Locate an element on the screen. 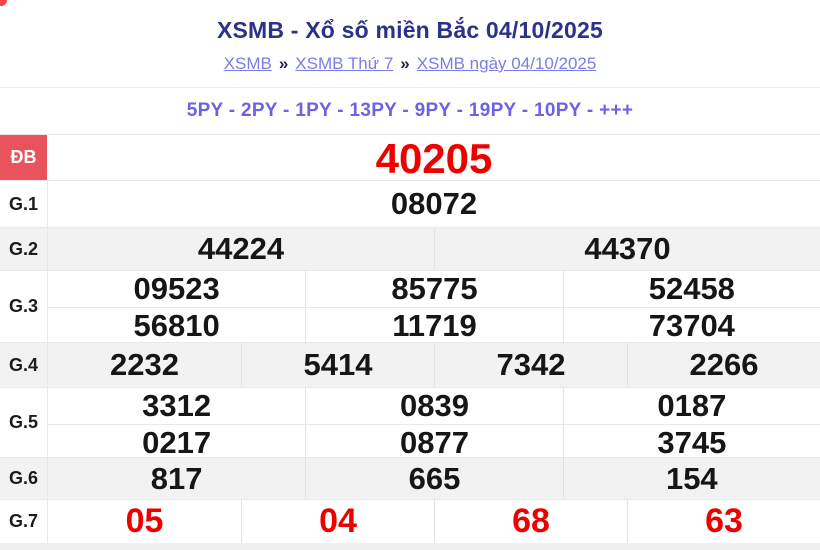 The image size is (820, 550). breadcrumb: XSMB » XSMB Thứ 7 » XSMB ngày 04/10/2025 is located at coordinates (410, 64).